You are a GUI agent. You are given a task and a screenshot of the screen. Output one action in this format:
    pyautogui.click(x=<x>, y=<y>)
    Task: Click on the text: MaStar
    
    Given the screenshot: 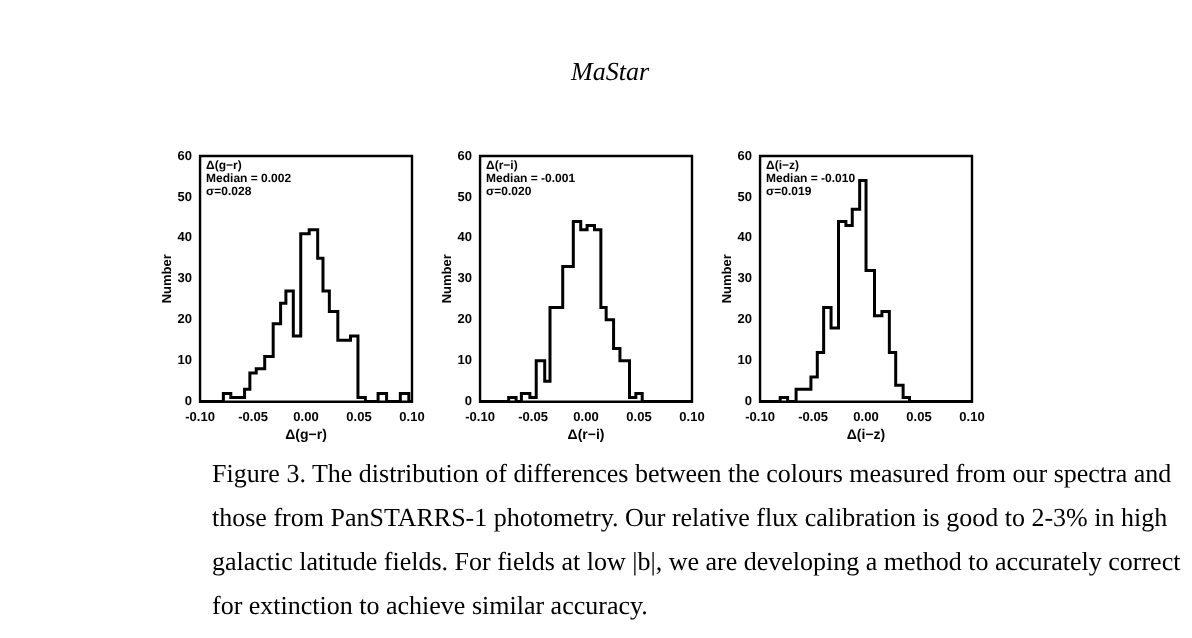 What is the action you would take?
    pyautogui.click(x=609, y=72)
    